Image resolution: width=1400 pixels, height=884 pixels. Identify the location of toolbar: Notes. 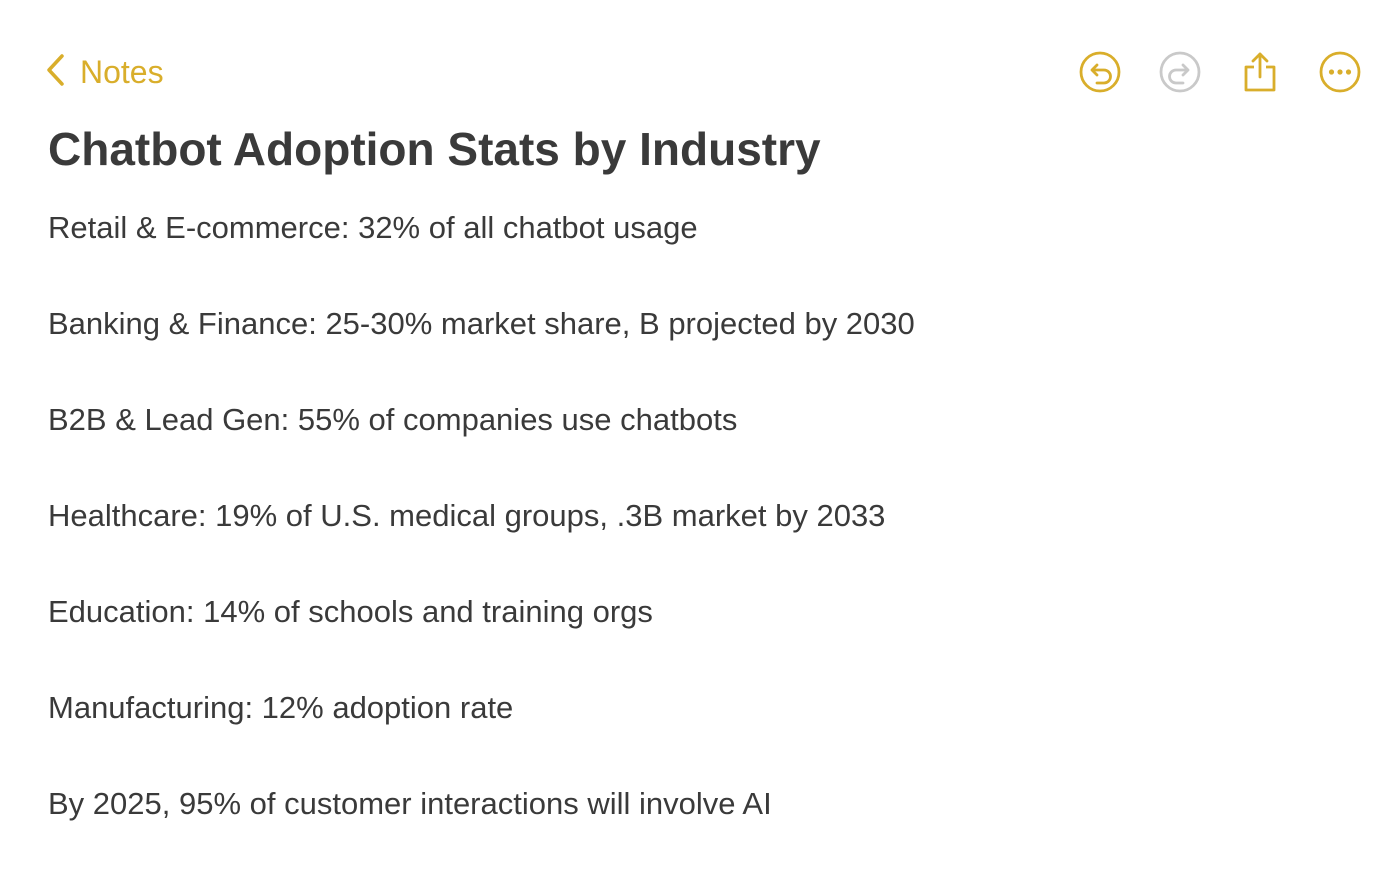
(700, 65).